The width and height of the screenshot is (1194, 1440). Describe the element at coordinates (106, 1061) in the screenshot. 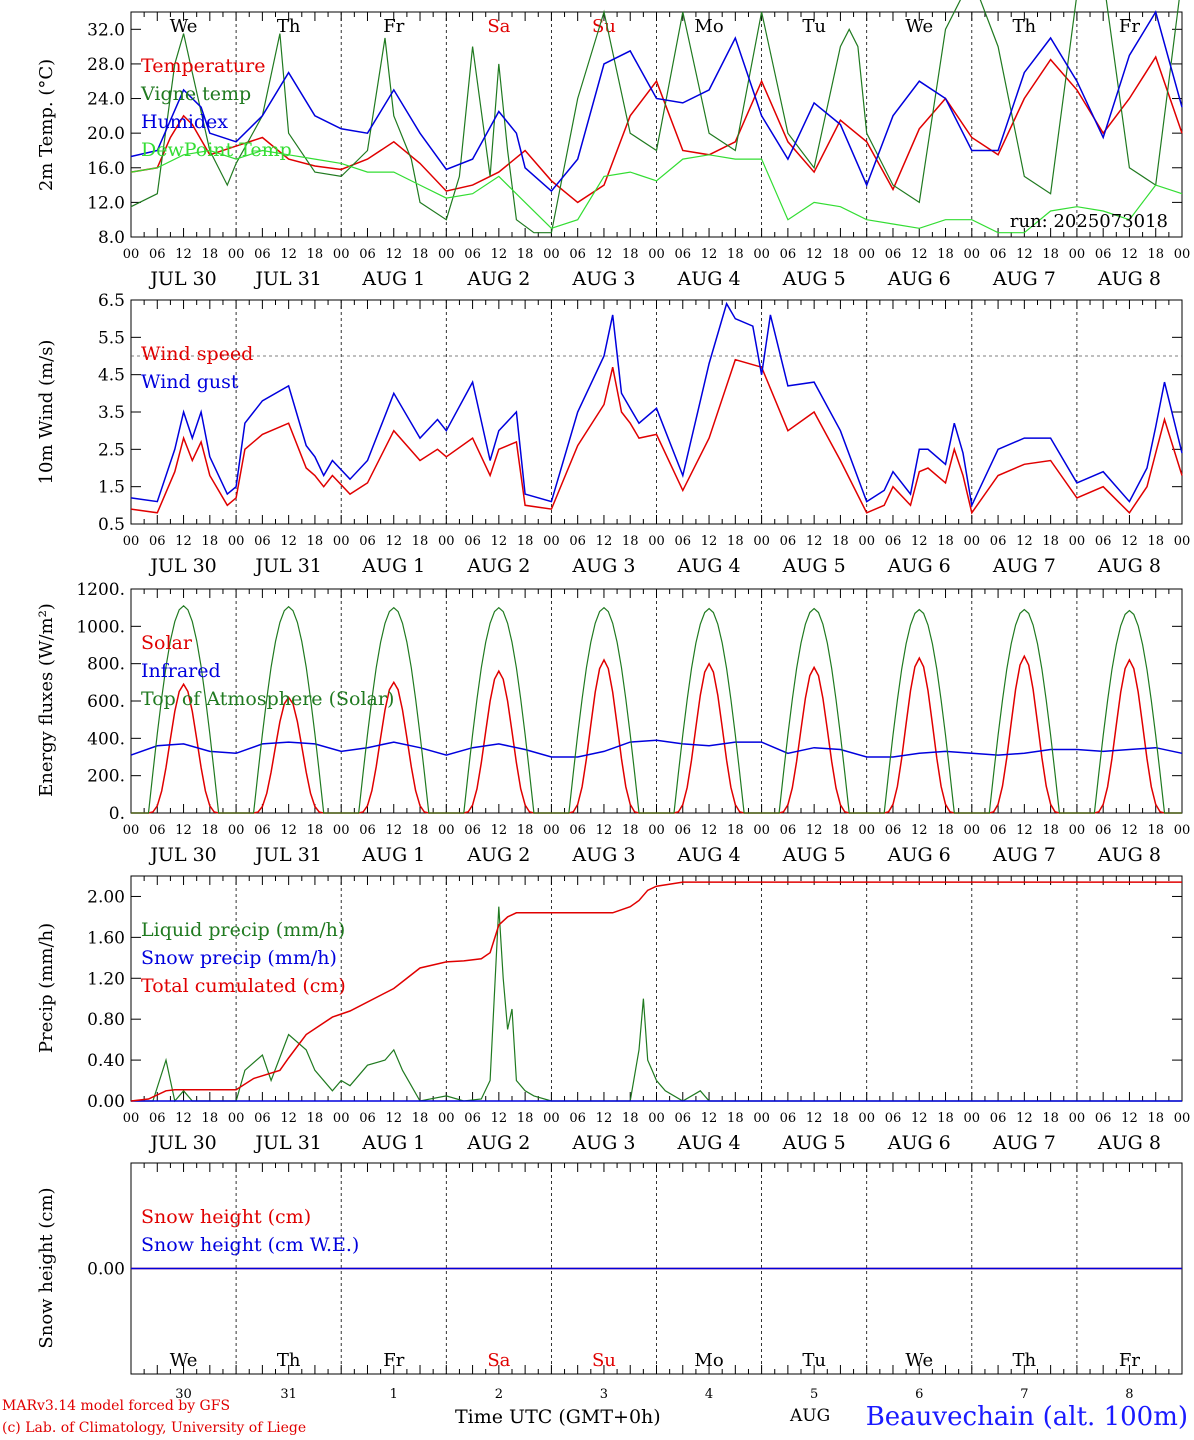

I see `y-tick-label: 0.40` at that location.